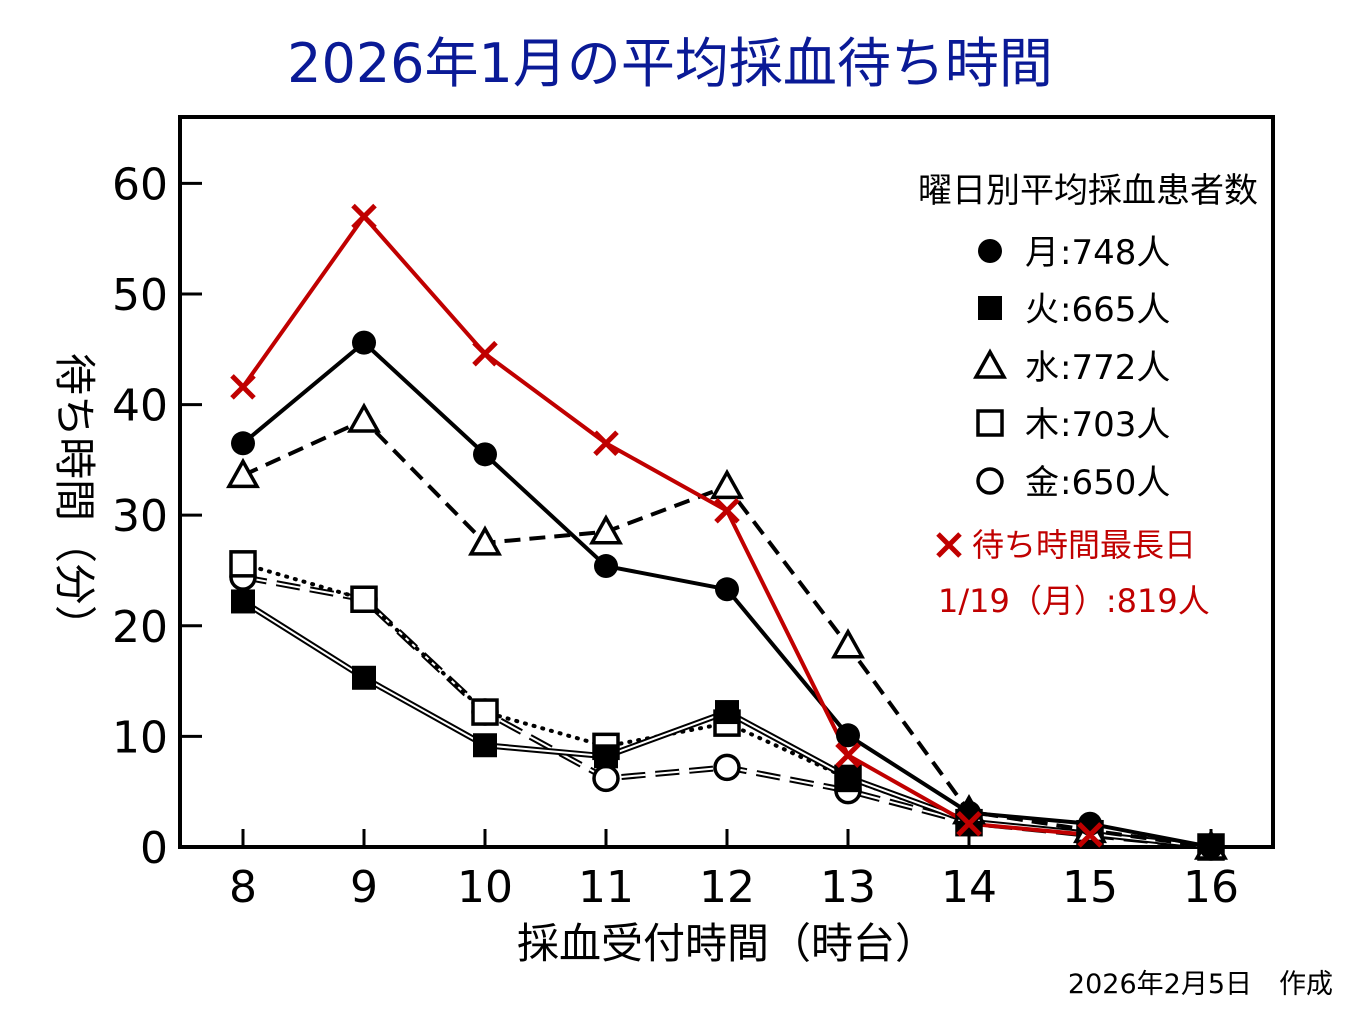 This screenshot has height=1026, width=1371. What do you see at coordinates (1211, 887) in the screenshot?
I see `x-tick-label: 16` at bounding box center [1211, 887].